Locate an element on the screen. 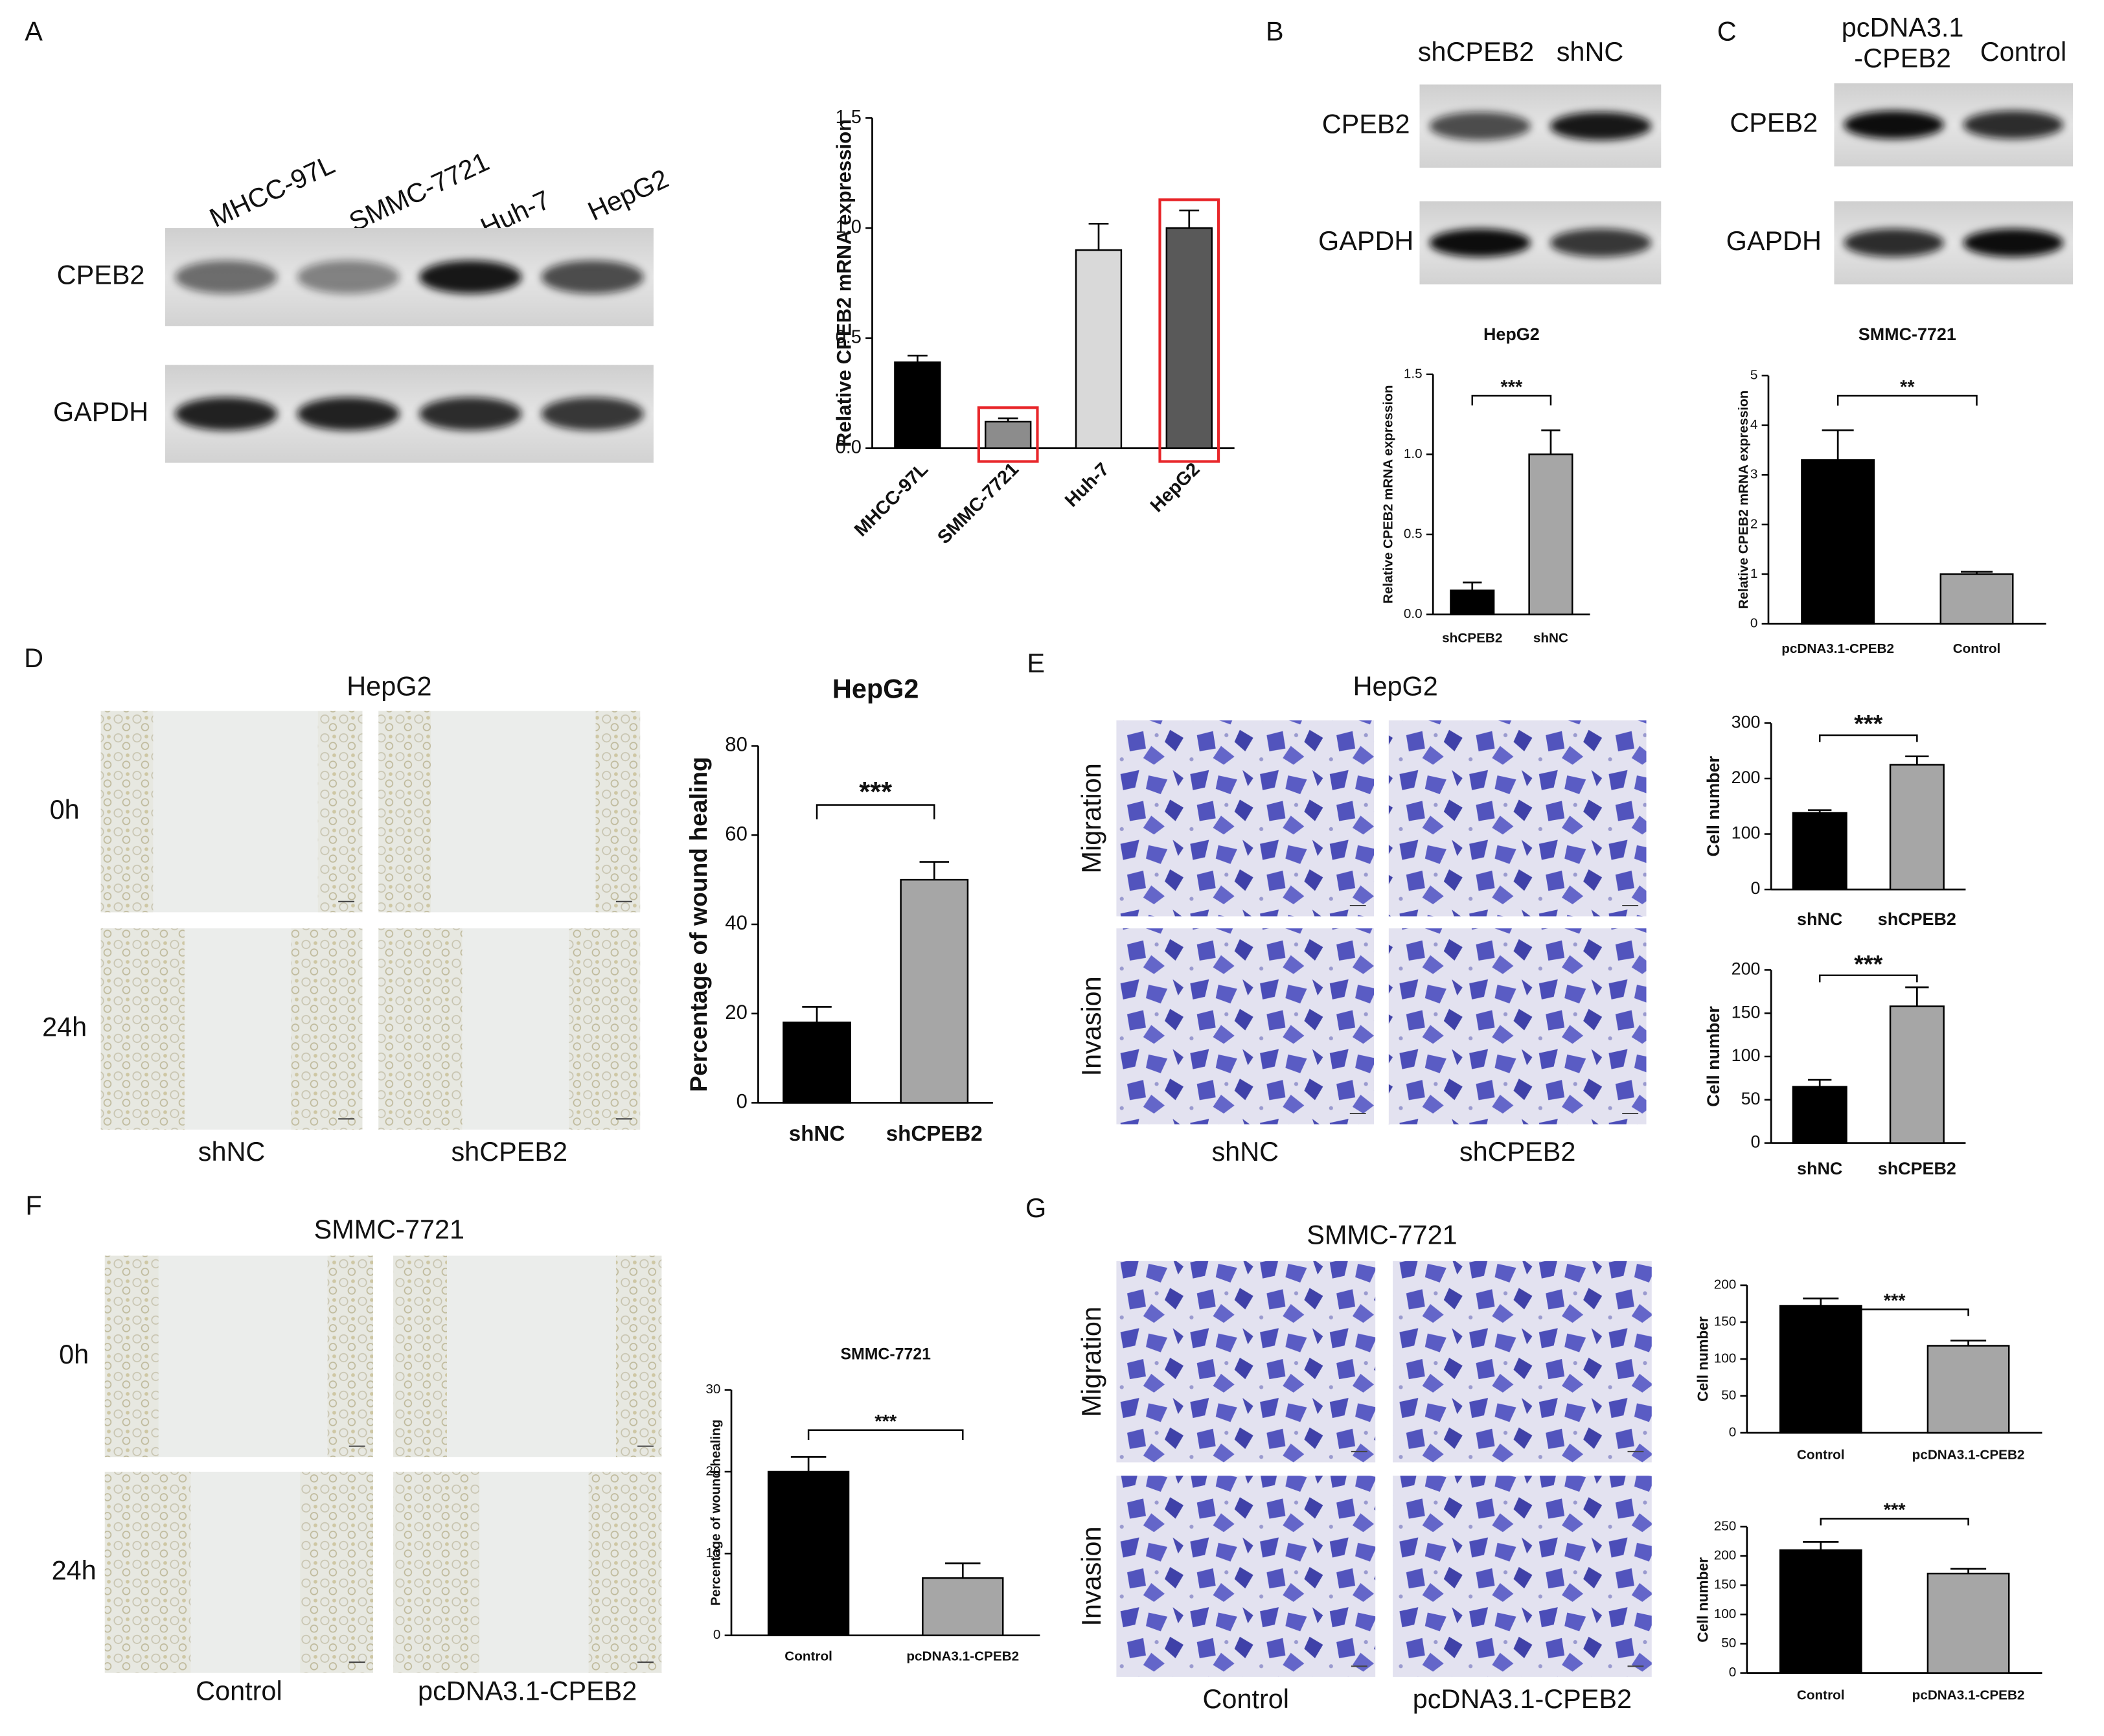  x-tick-label: Huh-7 is located at coordinates (1088, 485).